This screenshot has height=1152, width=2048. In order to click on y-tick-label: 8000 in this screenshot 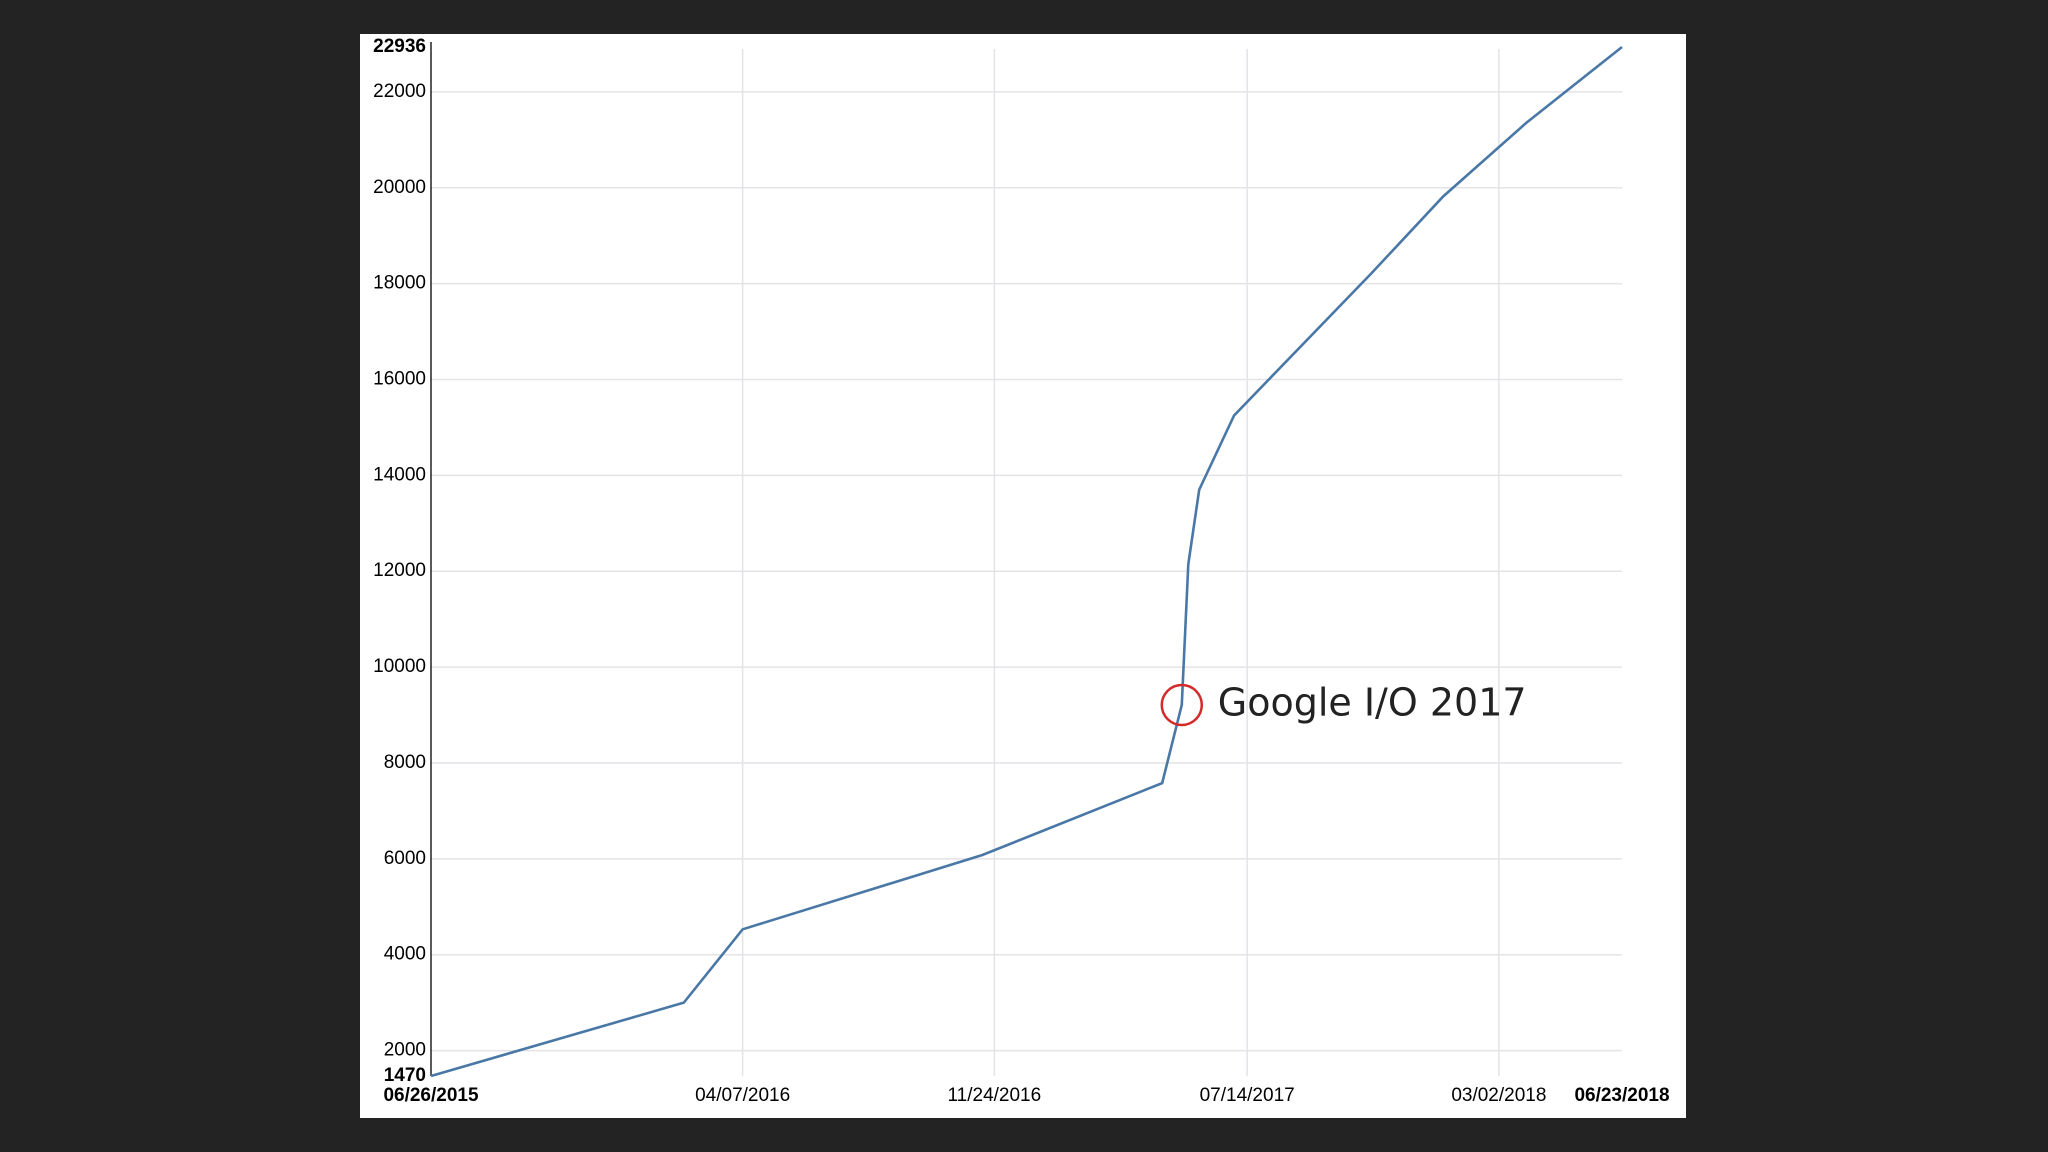, I will do `click(405, 762)`.